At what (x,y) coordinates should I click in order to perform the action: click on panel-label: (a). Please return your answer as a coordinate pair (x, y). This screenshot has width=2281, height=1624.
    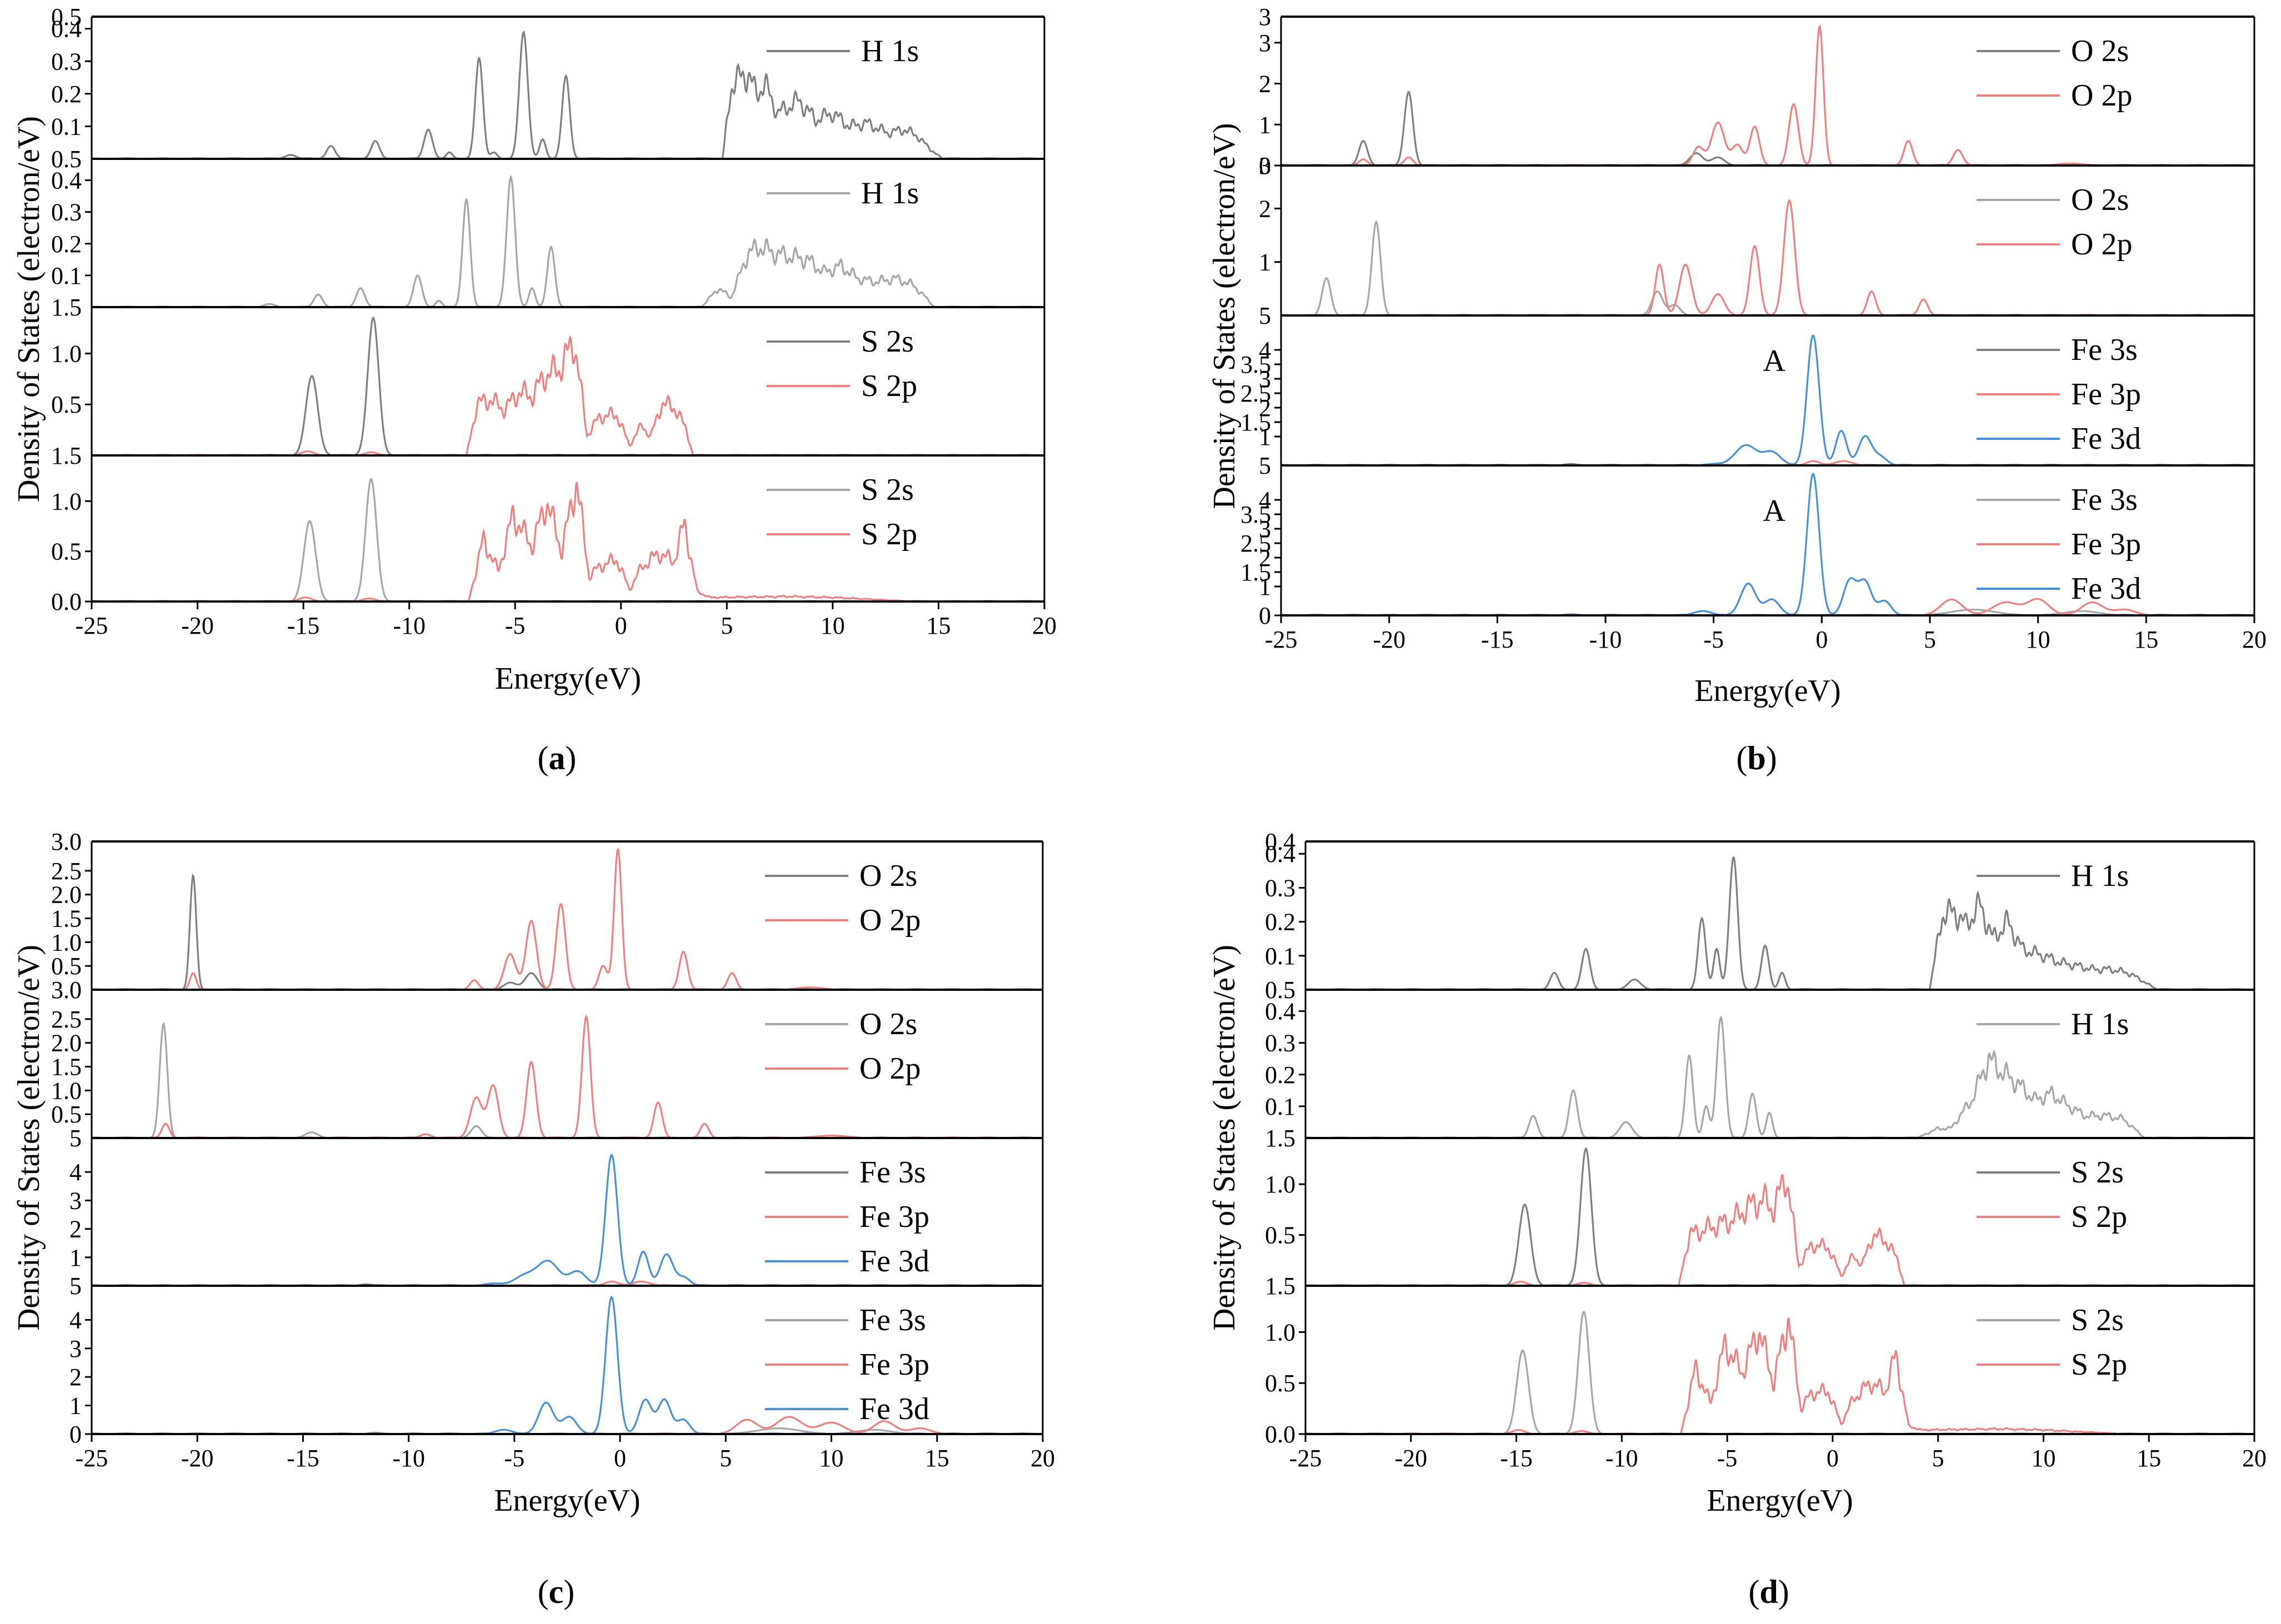
    Looking at the image, I should click on (557, 758).